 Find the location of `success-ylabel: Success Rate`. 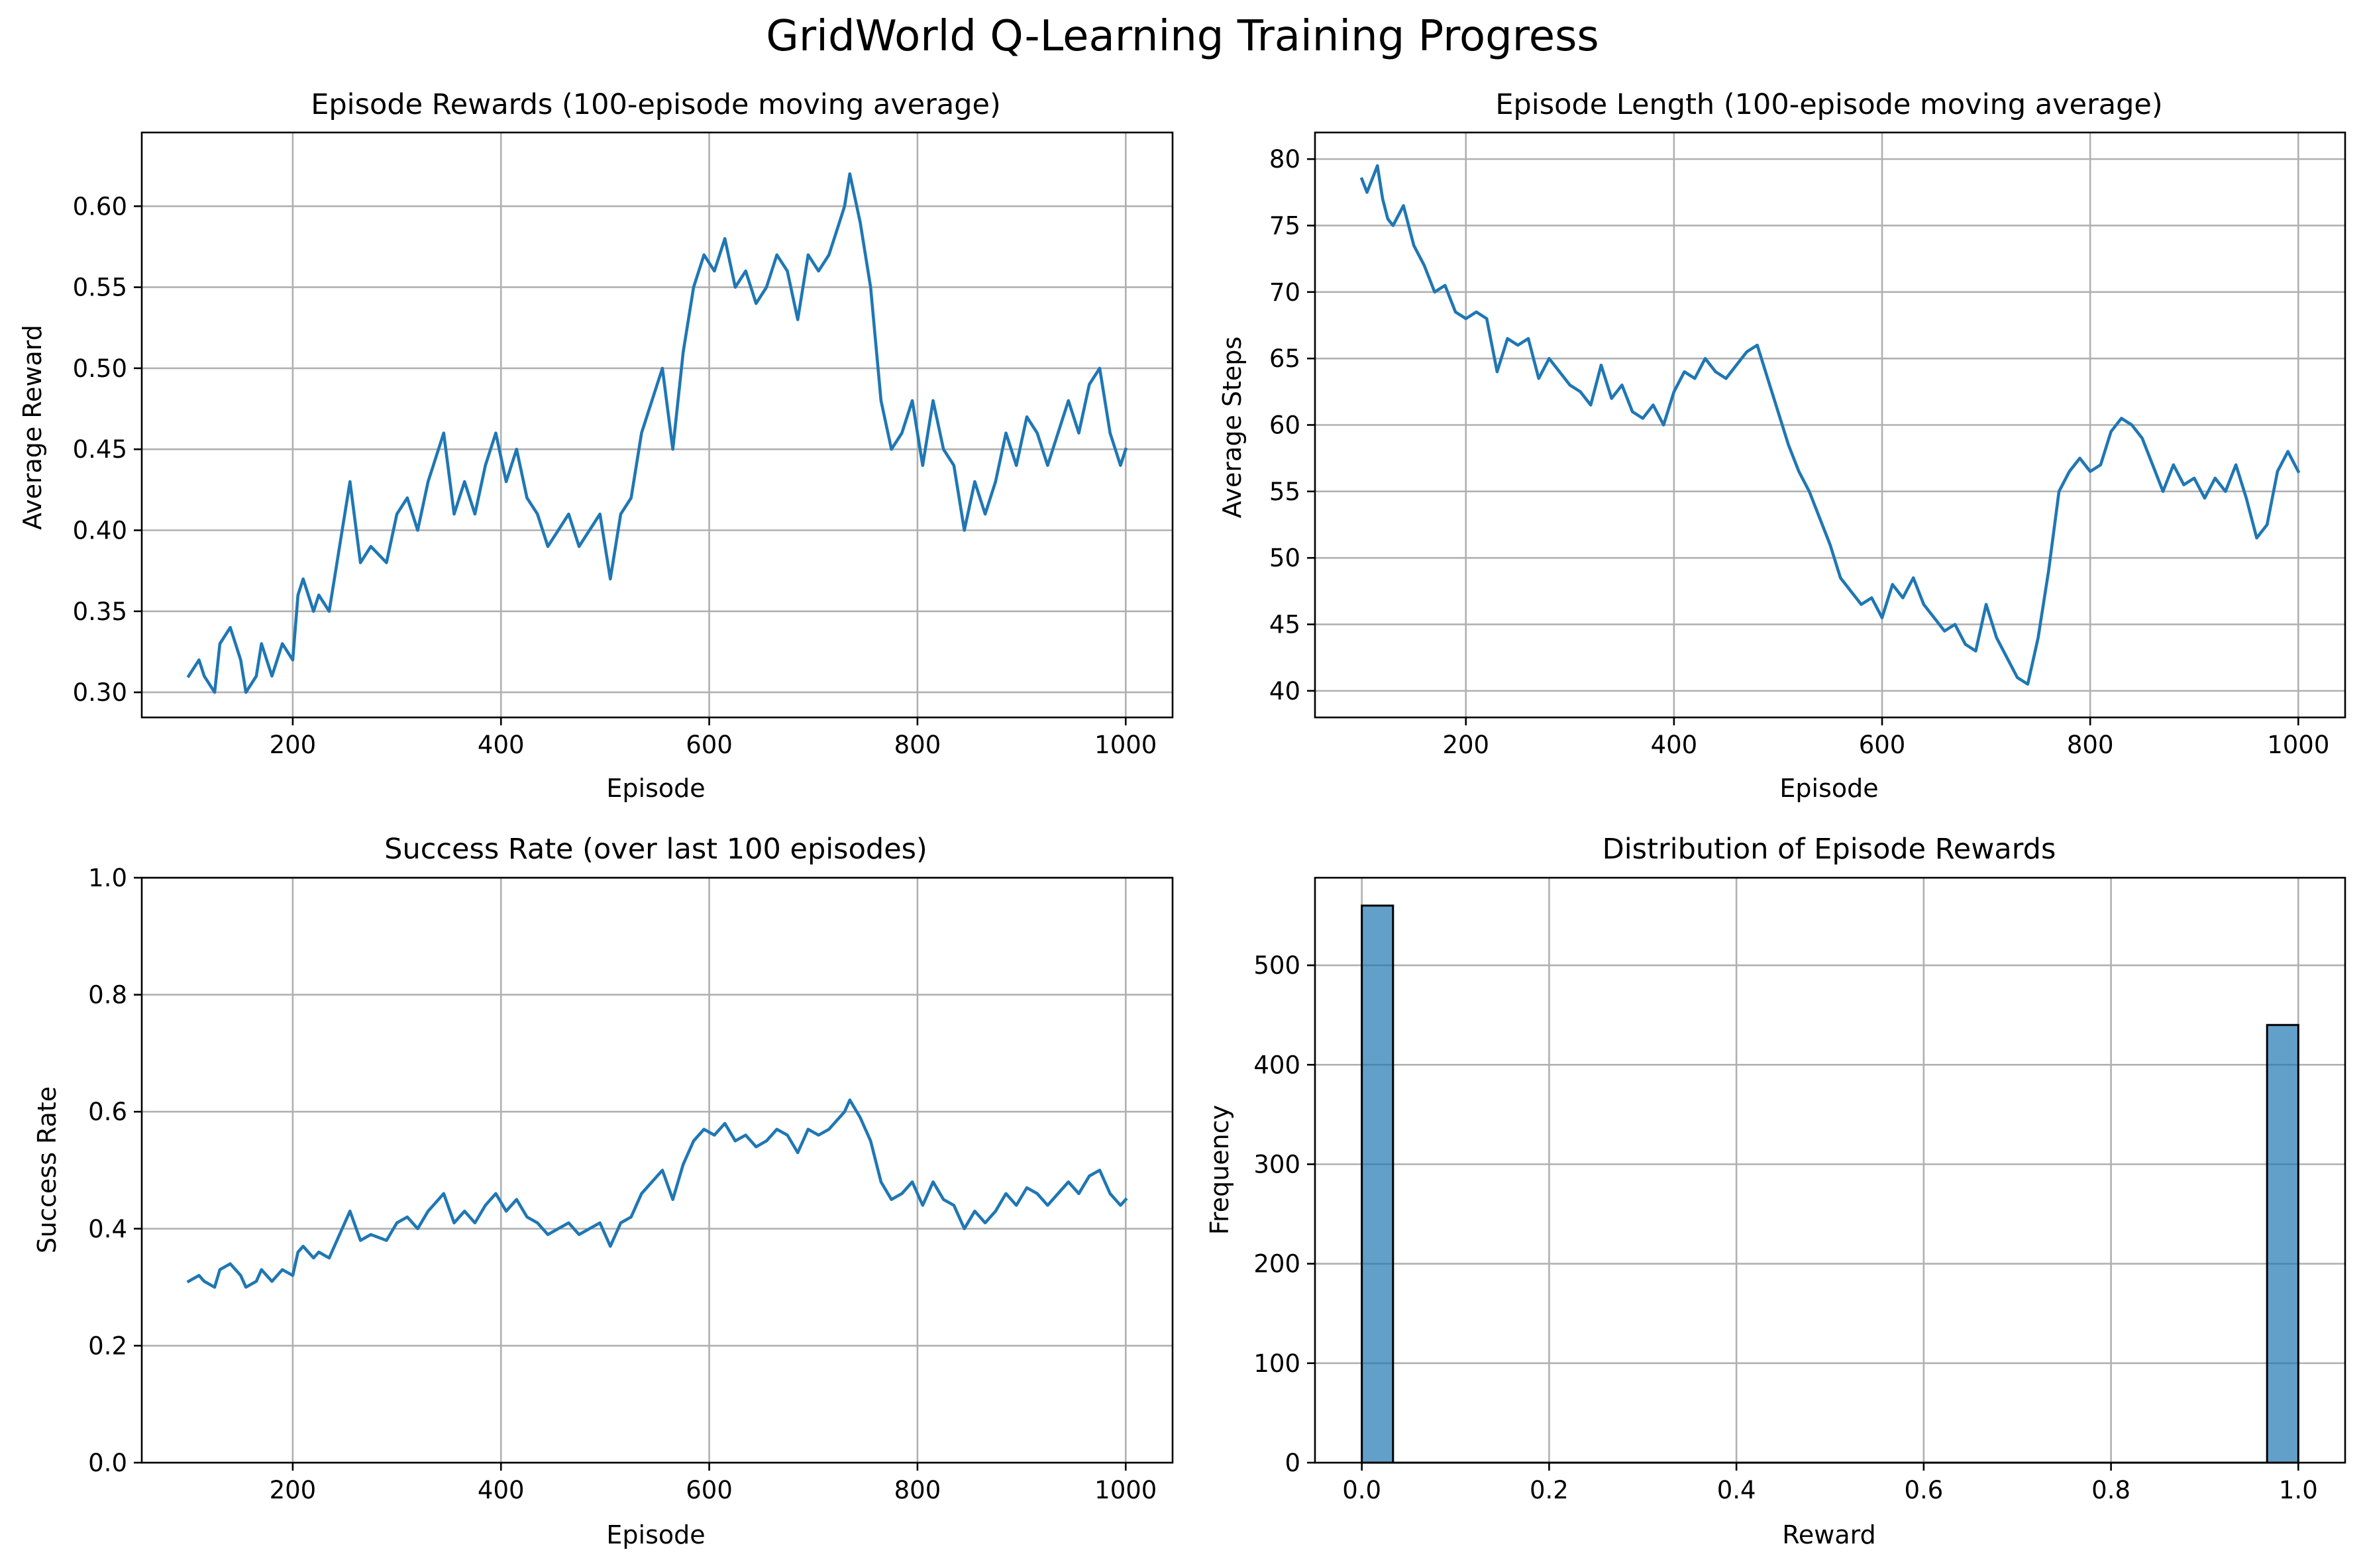

success-ylabel: Success Rate is located at coordinates (47, 1169).